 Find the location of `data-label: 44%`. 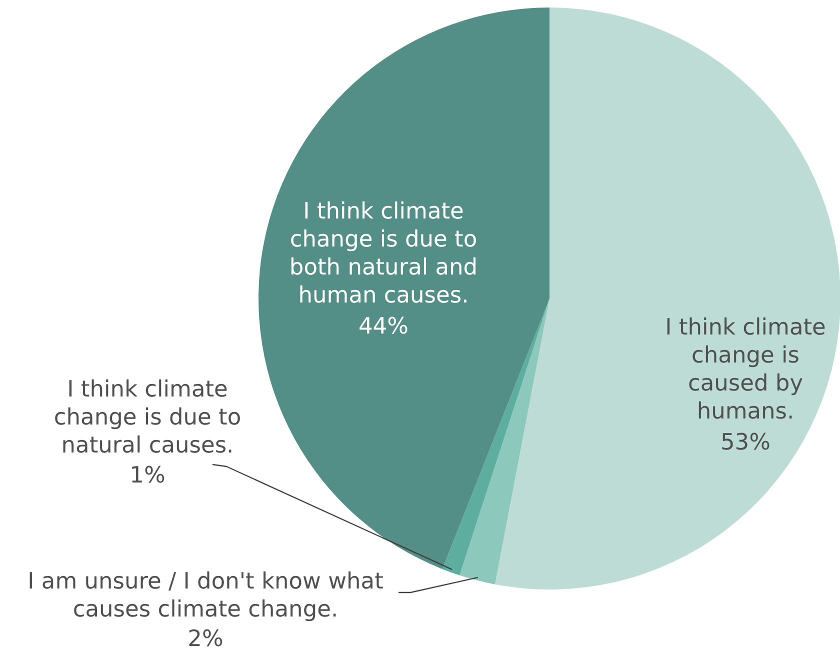

data-label: 44% is located at coordinates (383, 326).